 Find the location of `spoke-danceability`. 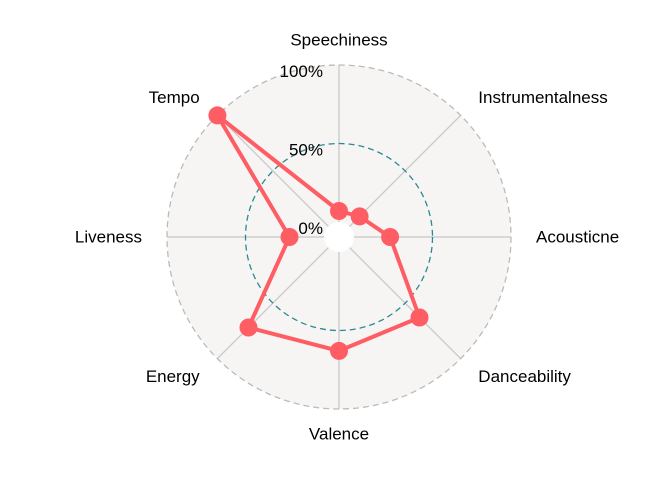

spoke-danceability is located at coordinates (400, 298).